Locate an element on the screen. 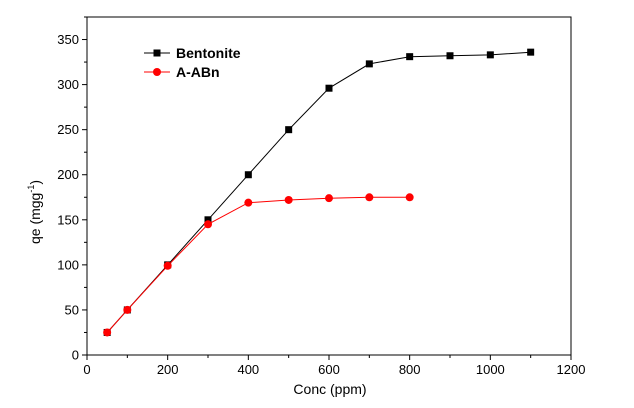 The width and height of the screenshot is (634, 408). y-axis-title-close: ) is located at coordinates (35, 182).